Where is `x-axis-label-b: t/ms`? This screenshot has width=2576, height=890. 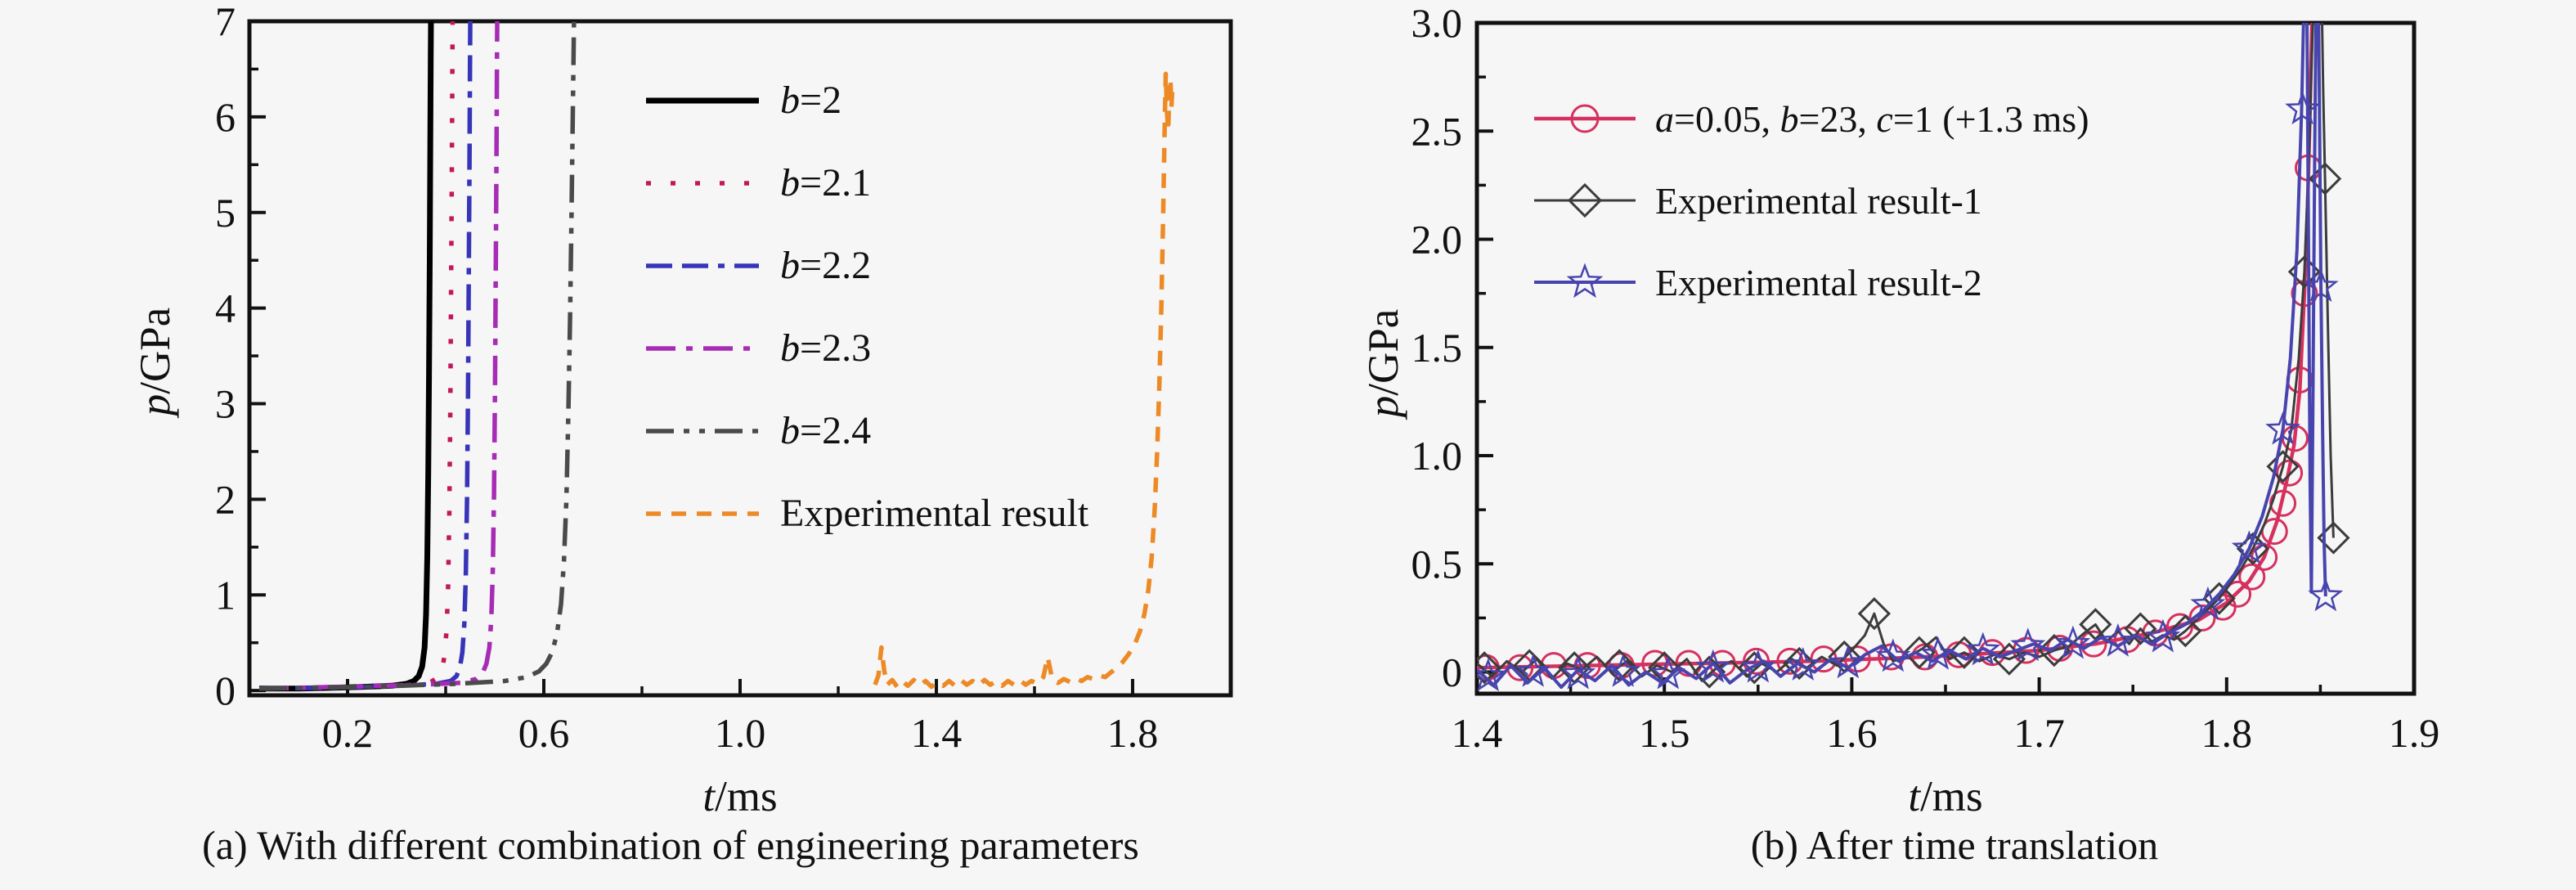
x-axis-label-b: t/ms is located at coordinates (1945, 796).